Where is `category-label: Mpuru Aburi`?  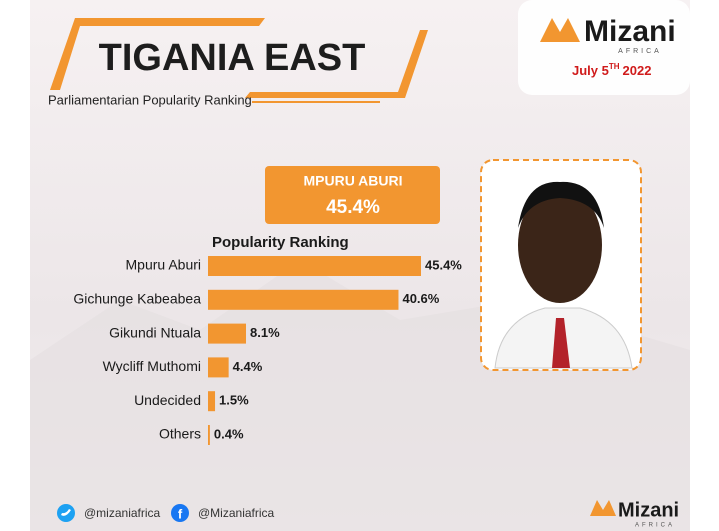
category-label: Mpuru Aburi is located at coordinates (163, 265).